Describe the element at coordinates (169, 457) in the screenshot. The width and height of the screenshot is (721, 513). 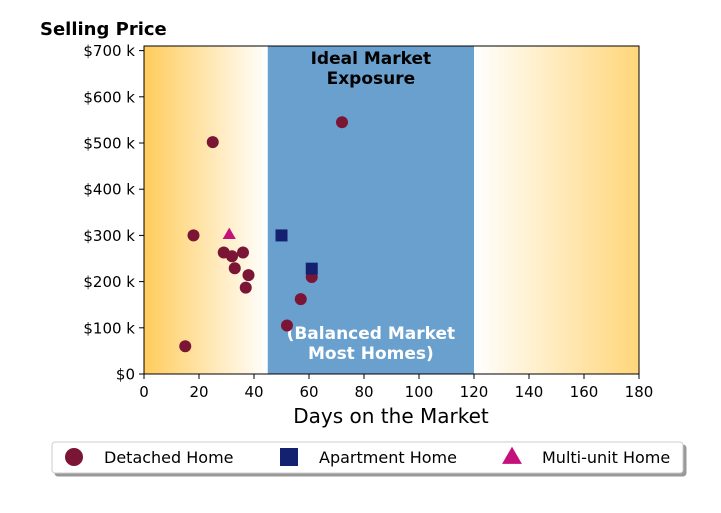
I see `legend-label: Detached Home` at that location.